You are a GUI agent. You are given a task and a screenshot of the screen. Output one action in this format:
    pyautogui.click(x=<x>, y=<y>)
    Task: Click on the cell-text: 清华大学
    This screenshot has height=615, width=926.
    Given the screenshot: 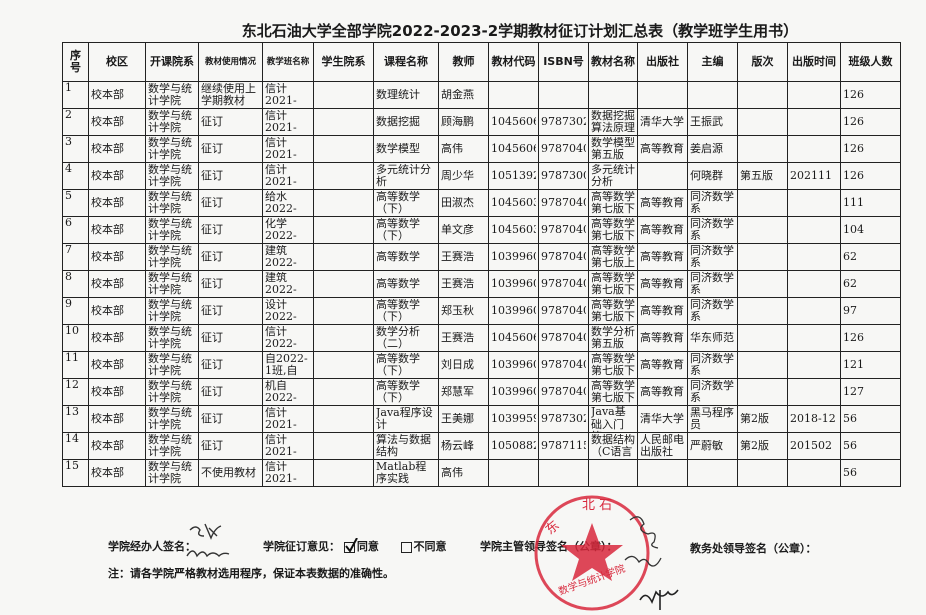 What is the action you would take?
    pyautogui.click(x=662, y=418)
    